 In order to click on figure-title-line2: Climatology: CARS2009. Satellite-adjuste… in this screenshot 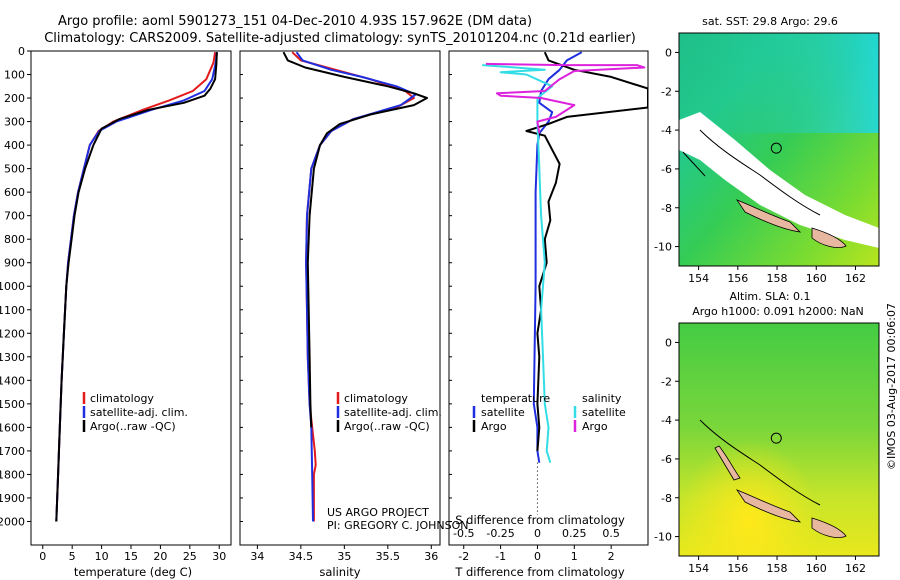, I will do `click(340, 38)`.